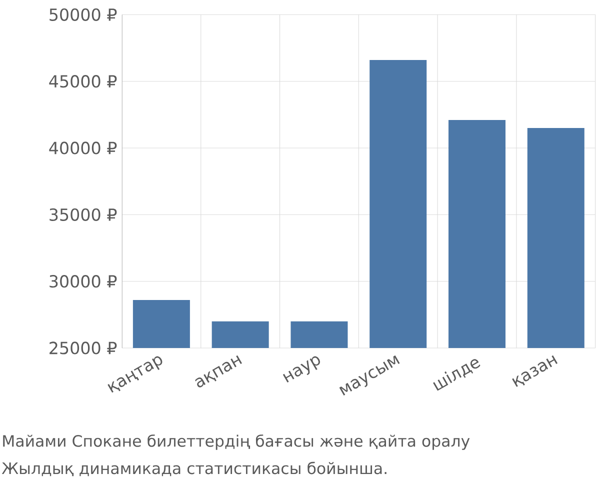  What do you see at coordinates (83, 348) in the screenshot?
I see `y-tick-label: 25000 ₽` at bounding box center [83, 348].